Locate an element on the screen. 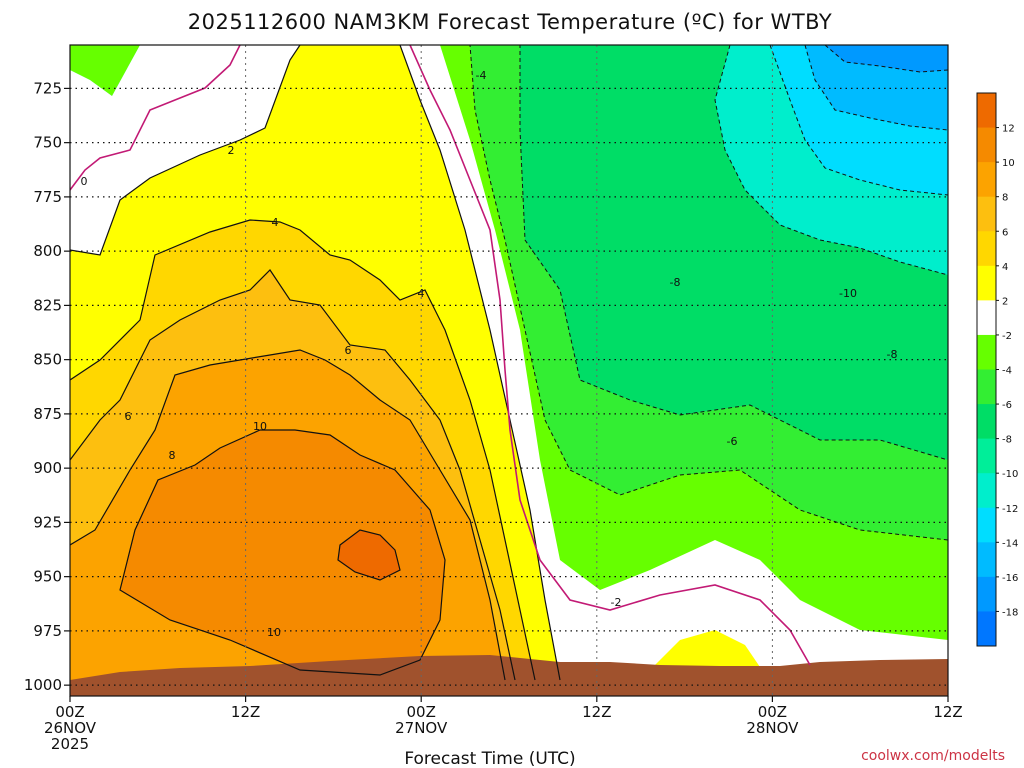 The width and height of the screenshot is (1024, 768). colorbar-label: 2 is located at coordinates (1005, 301).